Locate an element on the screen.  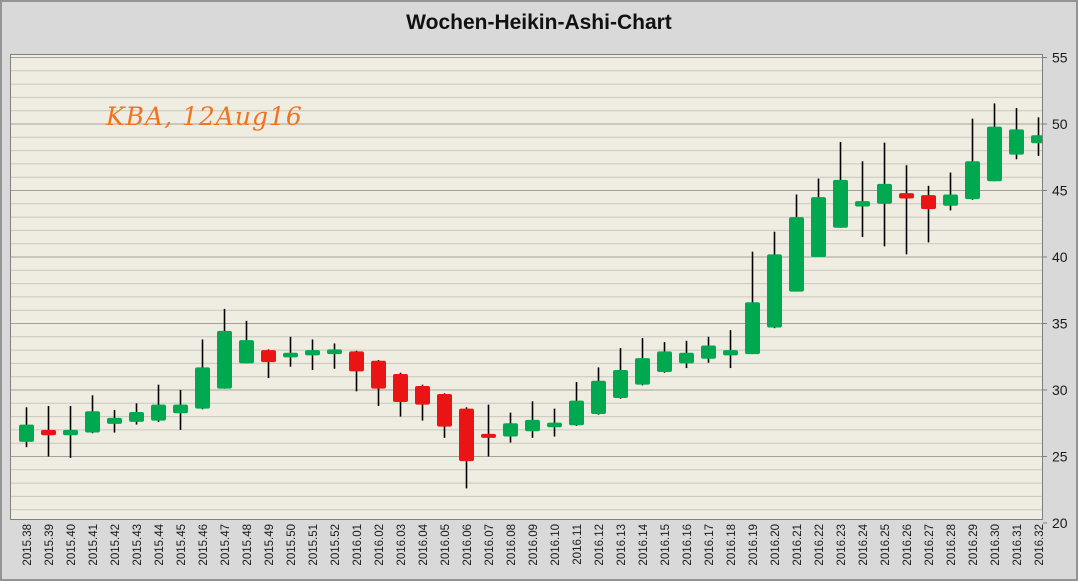
x-tick-label: 2016.31 is located at coordinates (1018, 545).